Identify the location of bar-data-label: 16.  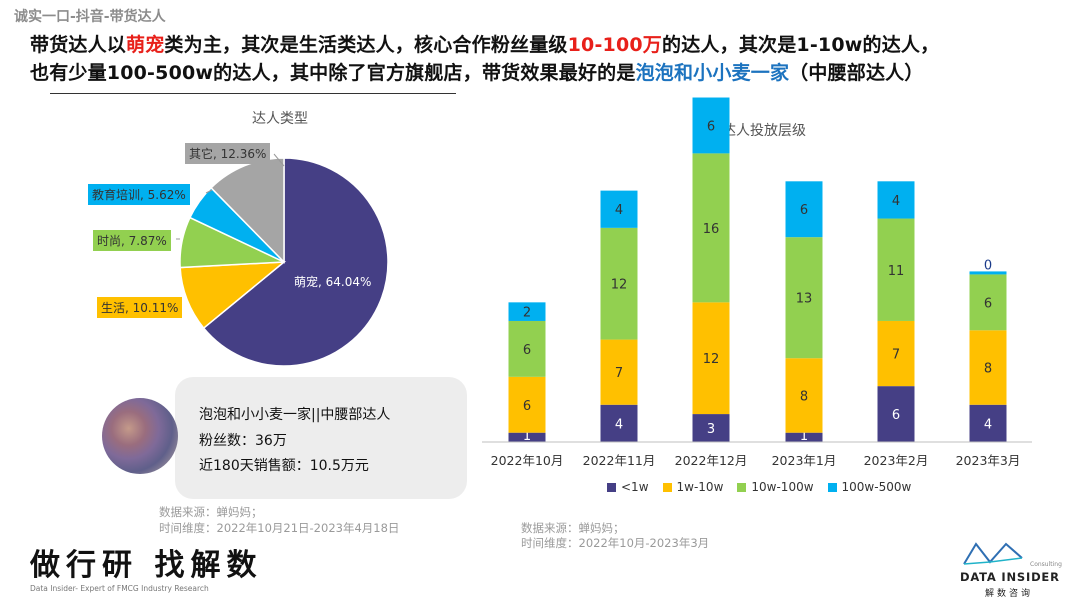
(711, 229).